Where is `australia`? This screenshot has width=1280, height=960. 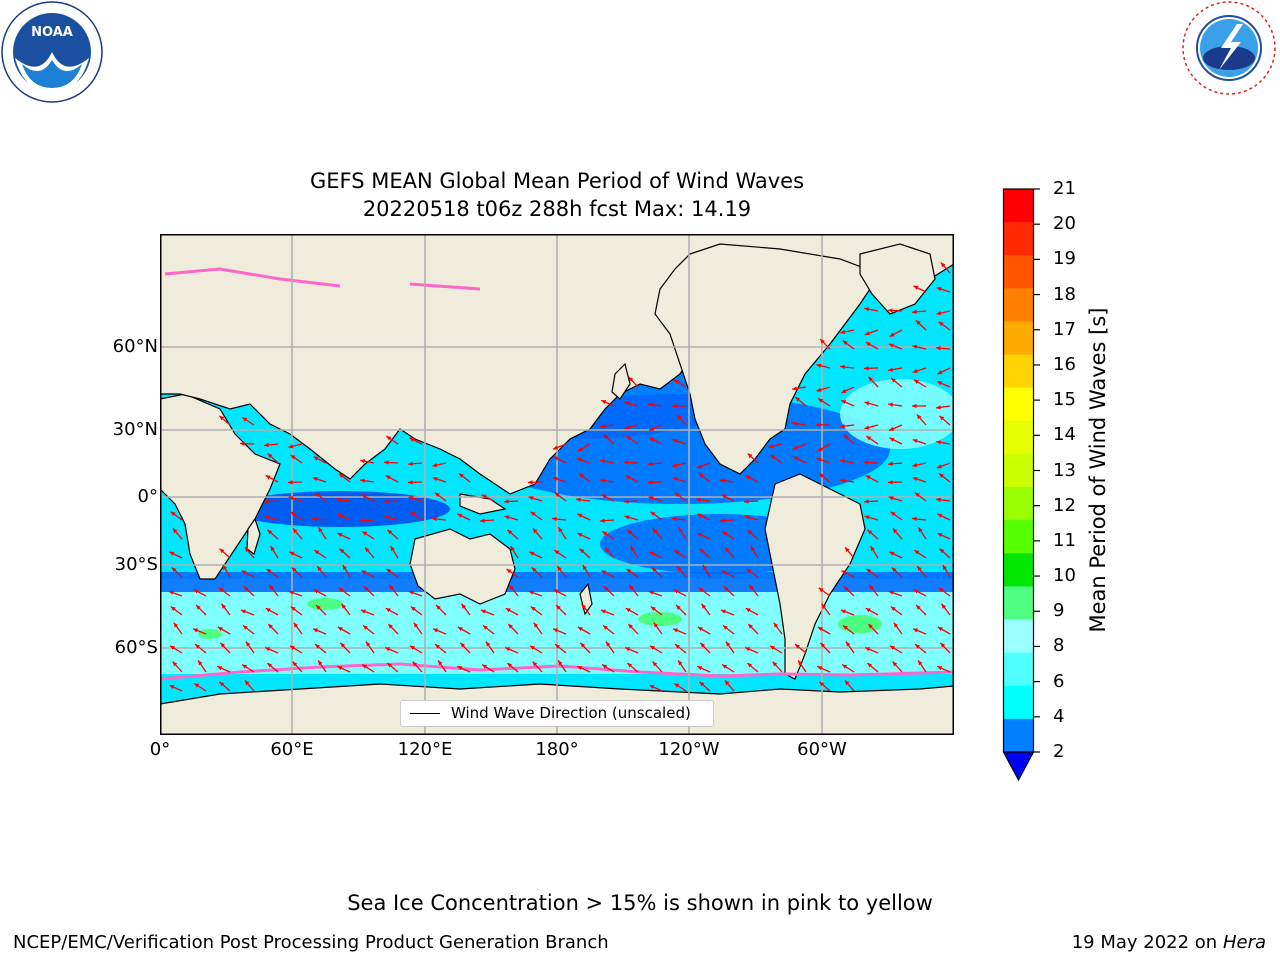
australia is located at coordinates (462, 566).